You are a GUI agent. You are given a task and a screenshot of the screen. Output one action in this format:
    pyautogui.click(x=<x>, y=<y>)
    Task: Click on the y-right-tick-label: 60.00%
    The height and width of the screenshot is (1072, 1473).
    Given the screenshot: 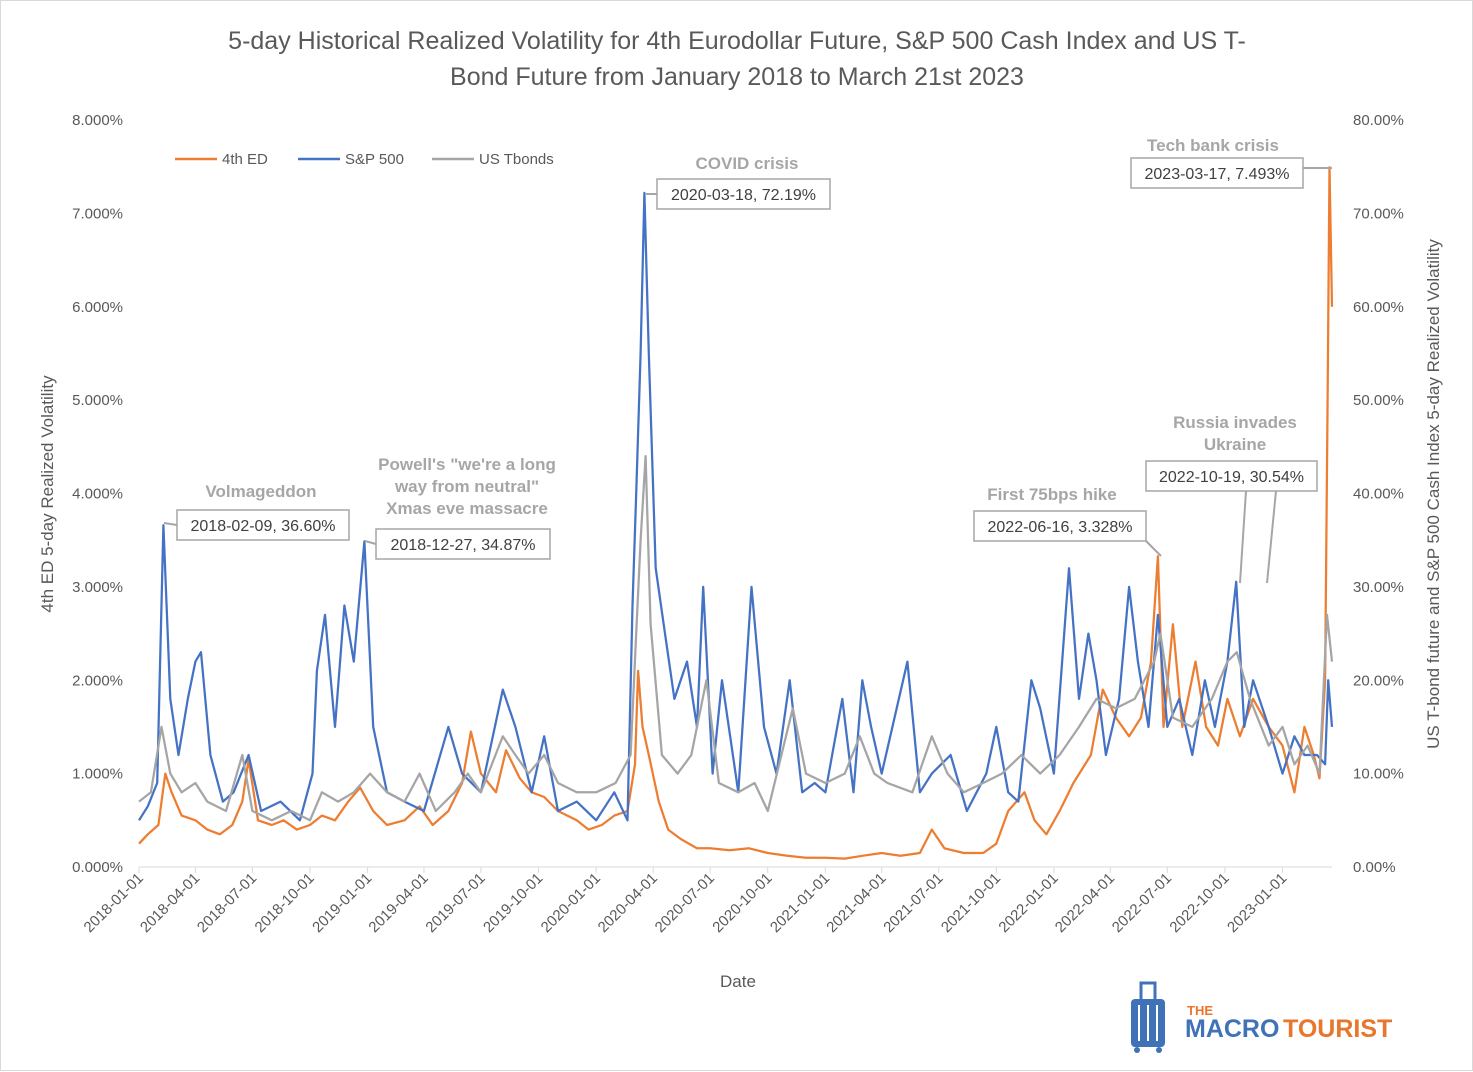 What is the action you would take?
    pyautogui.click(x=1378, y=307)
    